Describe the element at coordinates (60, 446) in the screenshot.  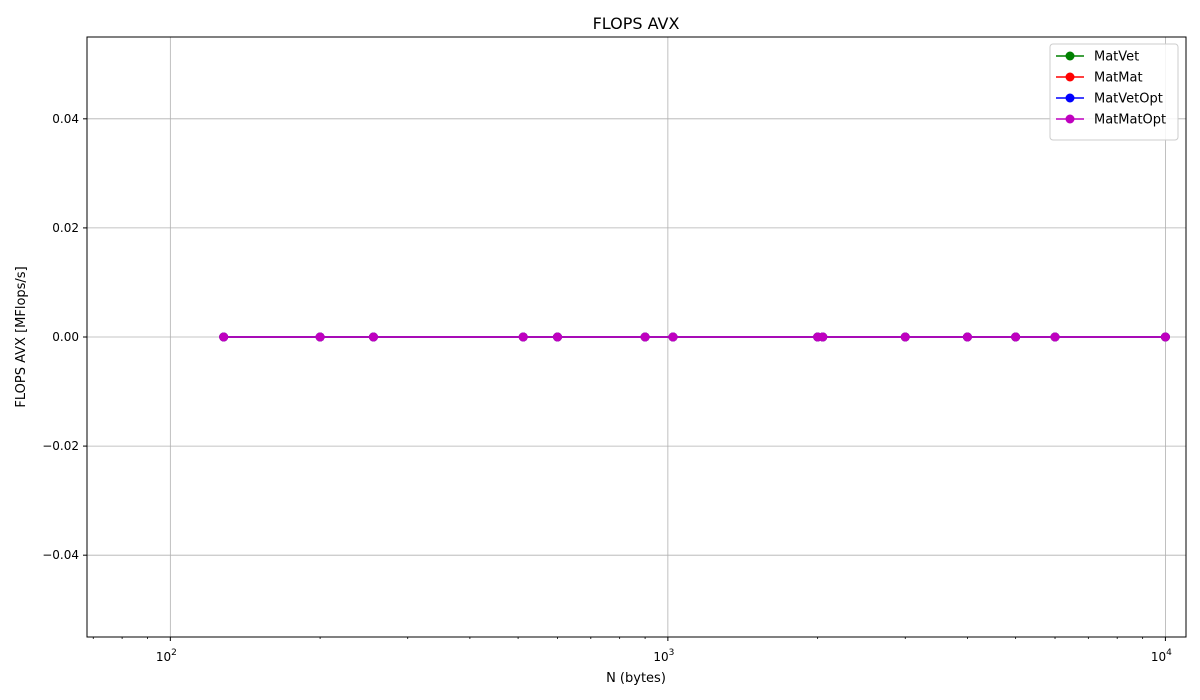
I see `y-tick-label: −0.02` at that location.